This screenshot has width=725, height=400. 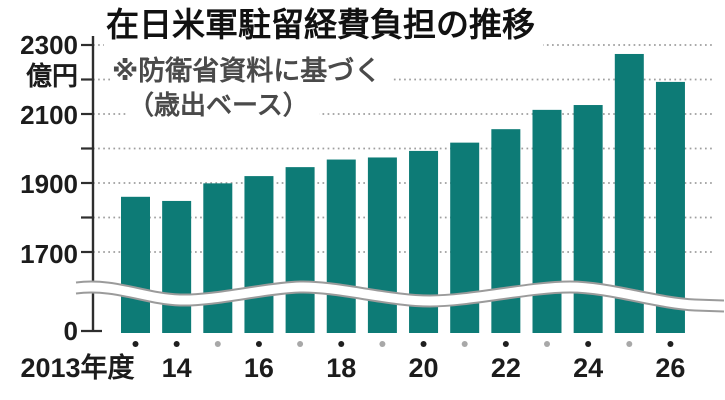 I want to click on year-dot-2026, so click(x=670, y=344).